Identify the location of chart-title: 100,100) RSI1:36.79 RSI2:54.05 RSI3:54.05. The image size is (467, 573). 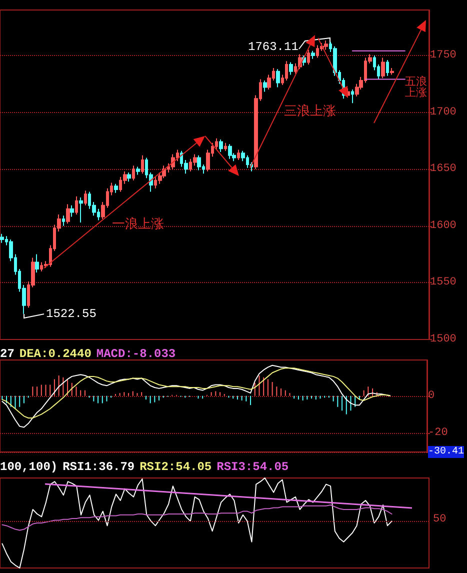
(144, 467).